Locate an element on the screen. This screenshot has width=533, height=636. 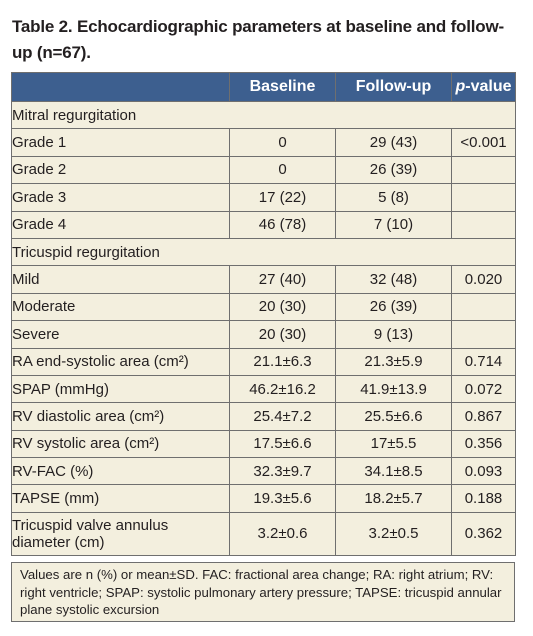
followup-value: 41.9±13.9 is located at coordinates (393, 389).